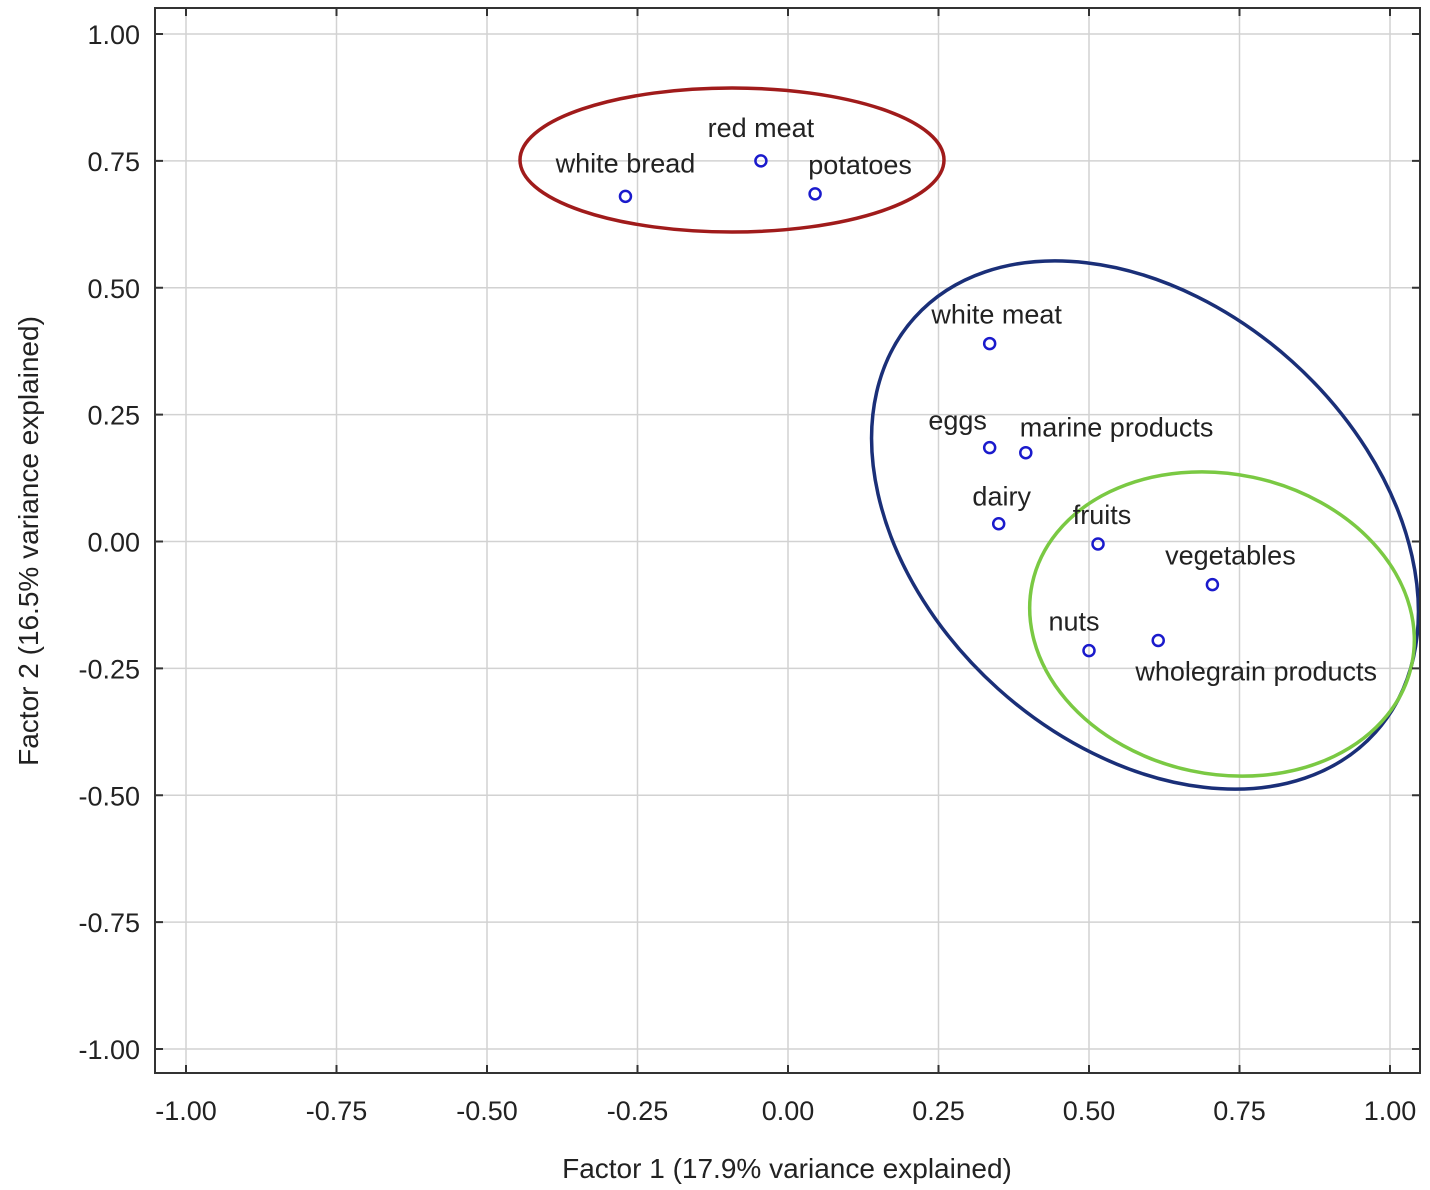  I want to click on point-label: marine products, so click(1117, 428).